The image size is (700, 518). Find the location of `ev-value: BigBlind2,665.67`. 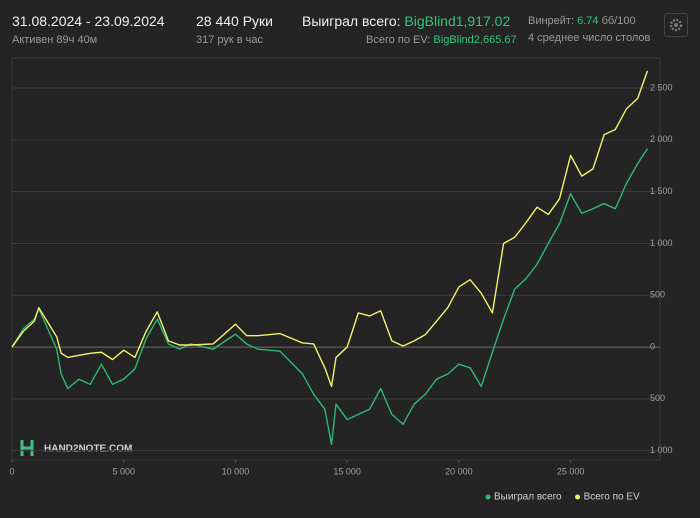

ev-value: BigBlind2,665.67 is located at coordinates (475, 40).